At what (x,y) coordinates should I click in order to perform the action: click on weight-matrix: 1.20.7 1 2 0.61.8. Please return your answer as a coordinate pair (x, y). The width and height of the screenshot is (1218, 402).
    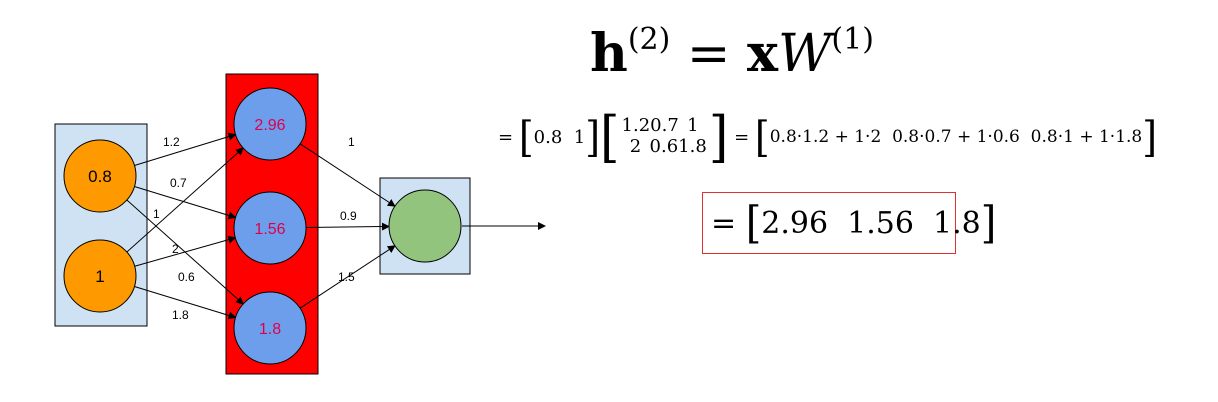
    Looking at the image, I should click on (664, 136).